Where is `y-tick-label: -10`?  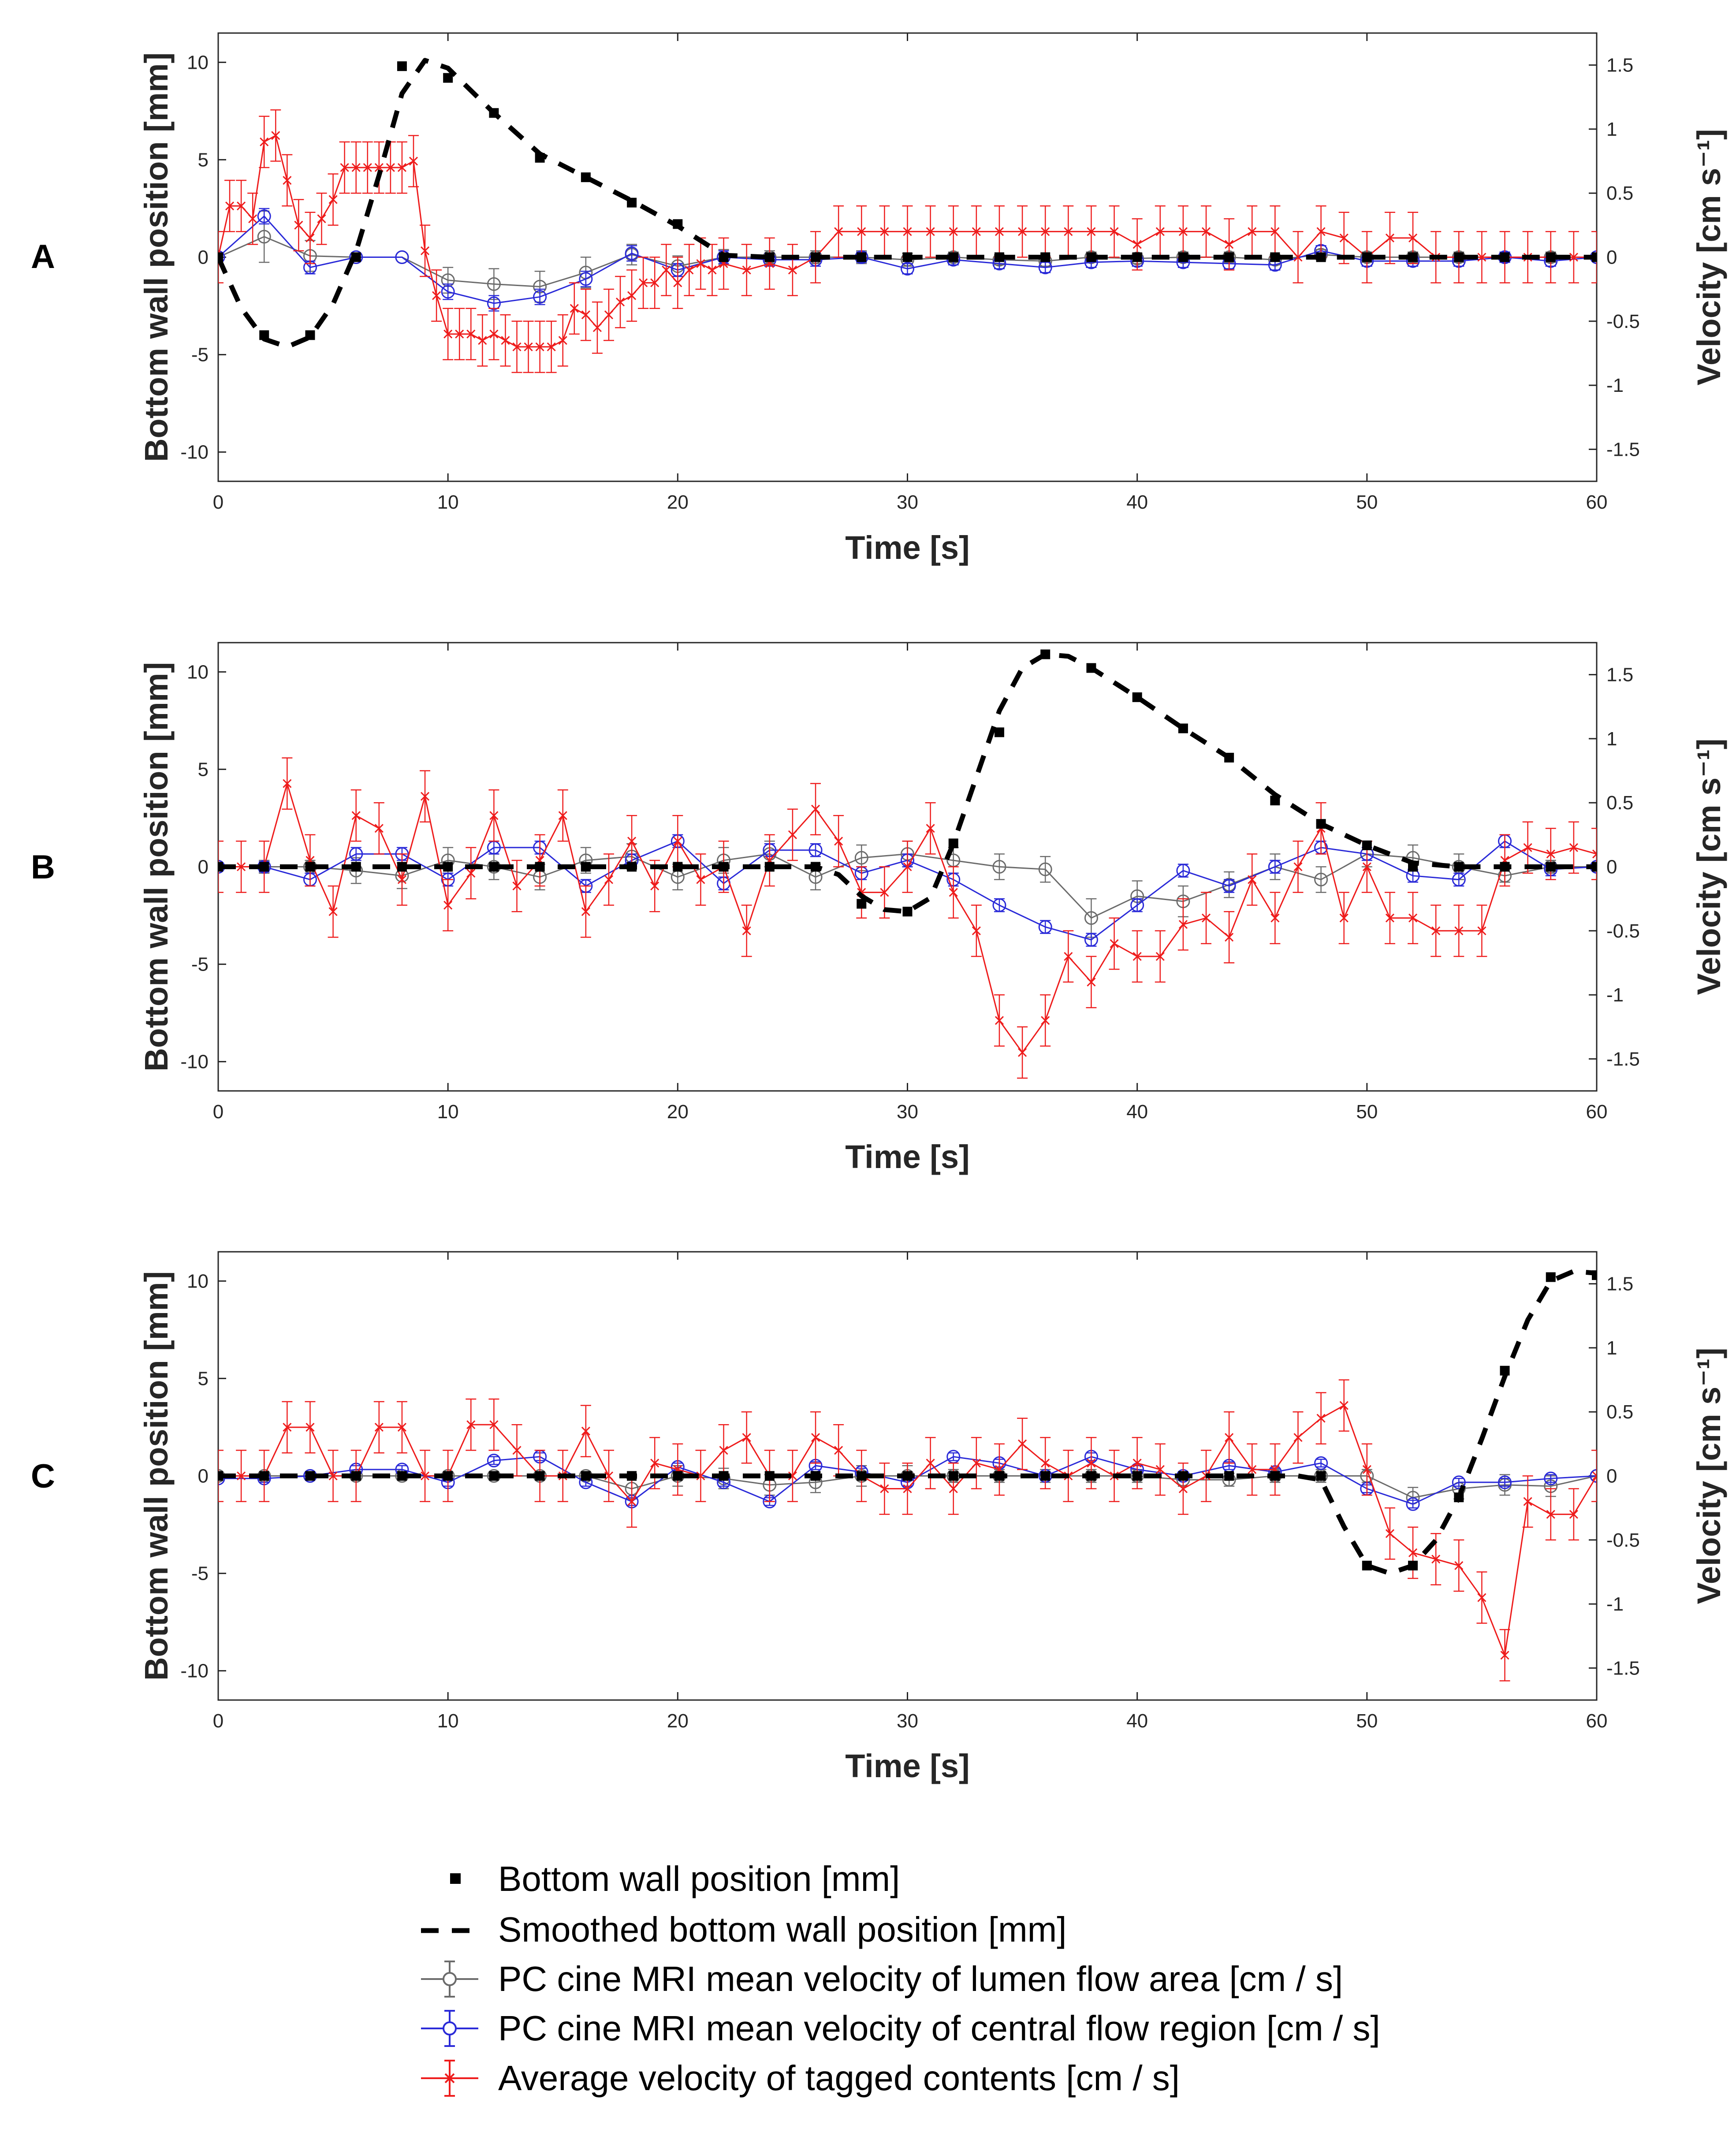
y-tick-label: -10 is located at coordinates (194, 1062).